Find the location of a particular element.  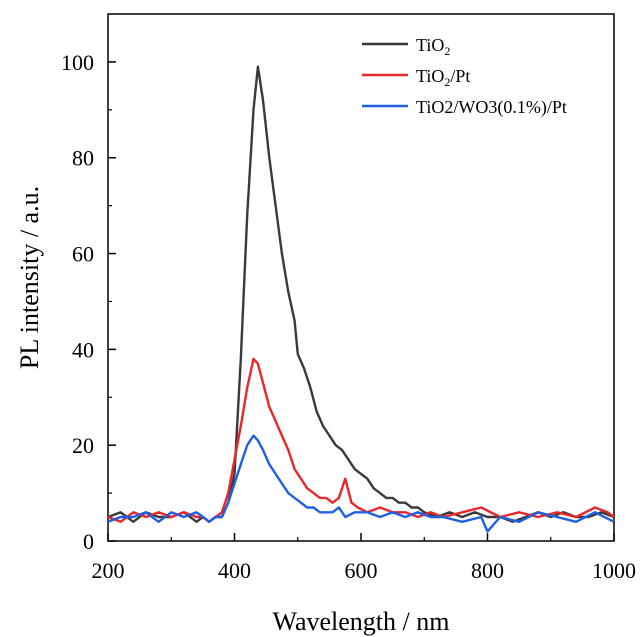

y-tick-label: 40 is located at coordinates (83, 349).